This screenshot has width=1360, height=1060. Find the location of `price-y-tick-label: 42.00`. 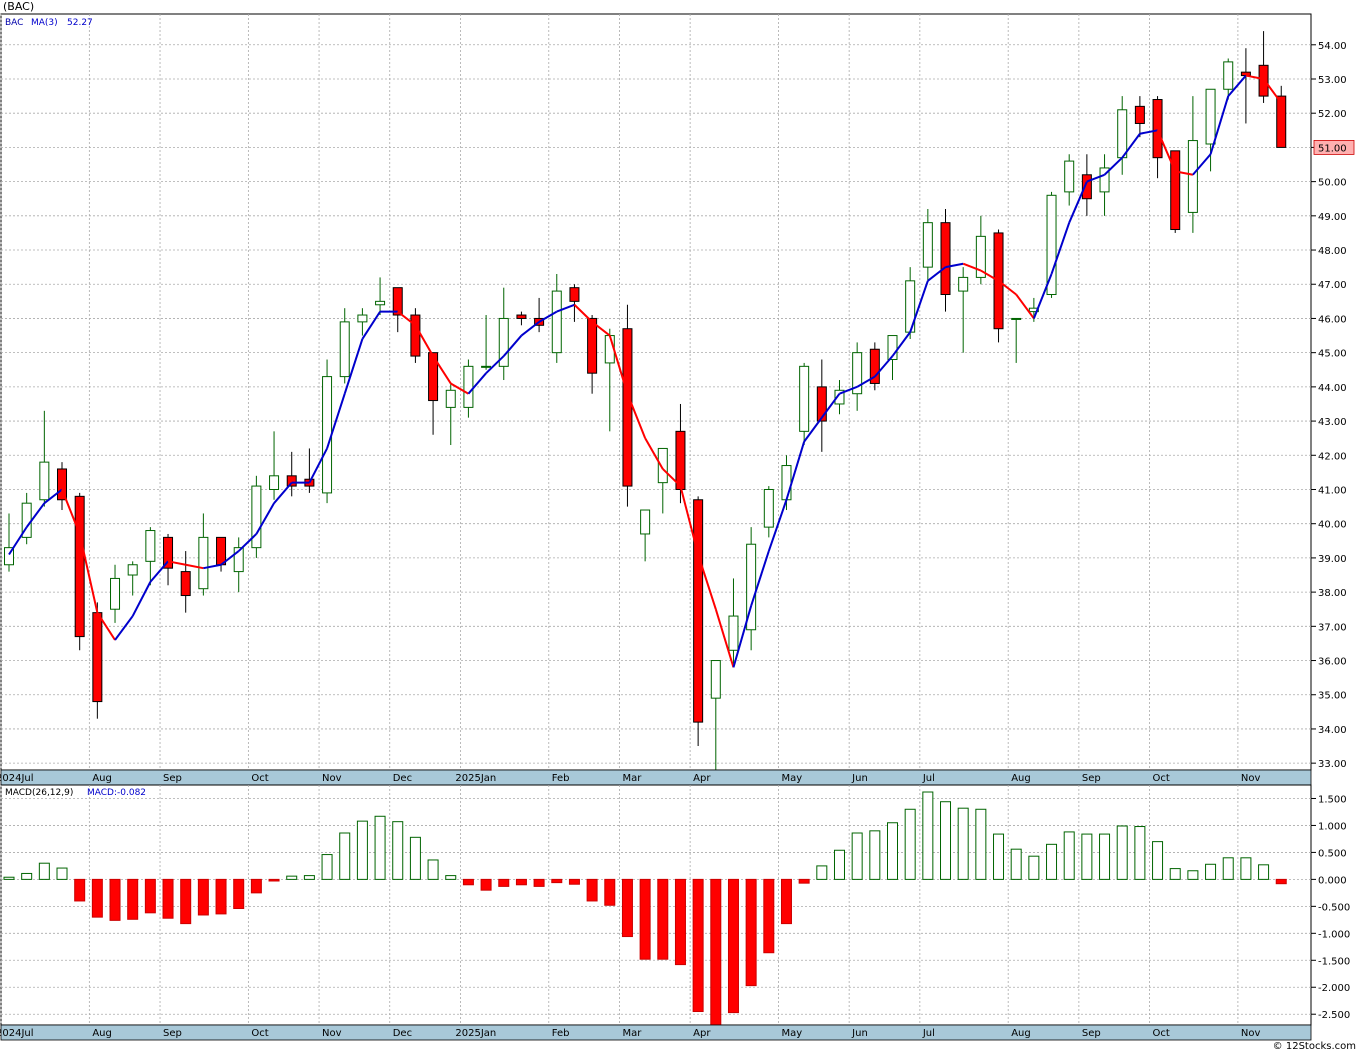

price-y-tick-label: 42.00 is located at coordinates (1332, 456).